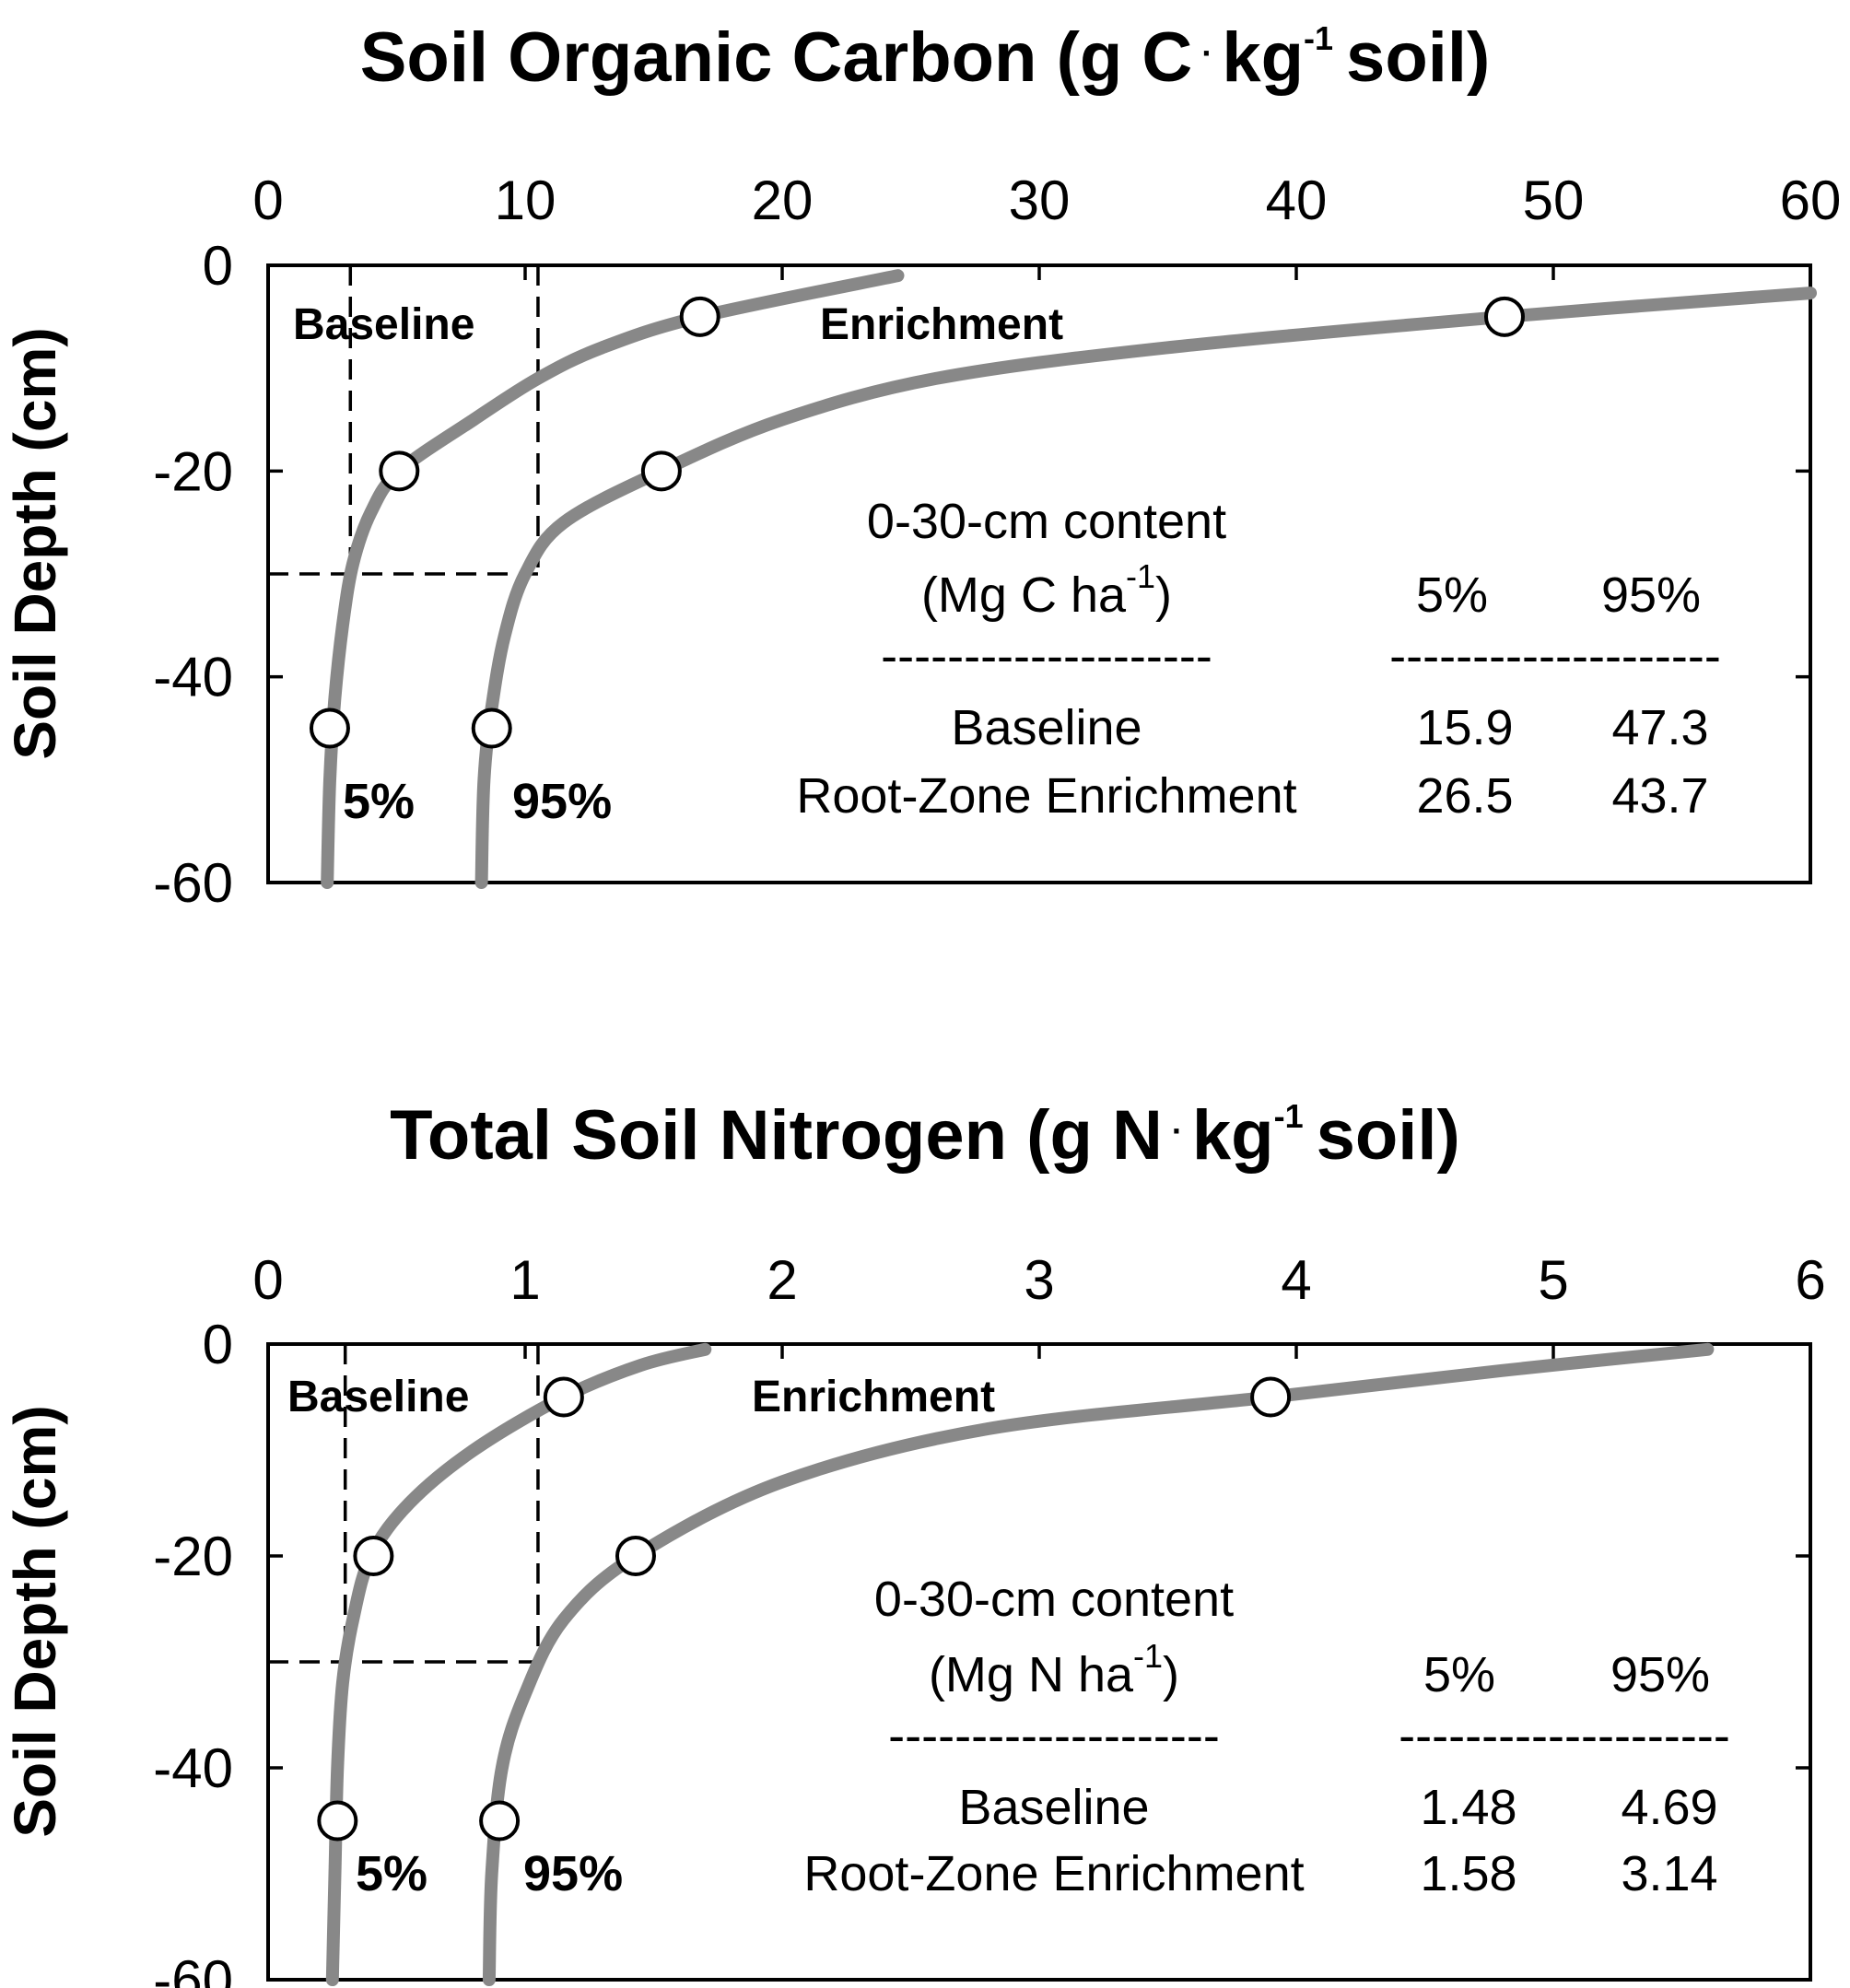  Describe the element at coordinates (267, 1280) in the screenshot. I see `tsn-x-tick-label: 0` at that location.